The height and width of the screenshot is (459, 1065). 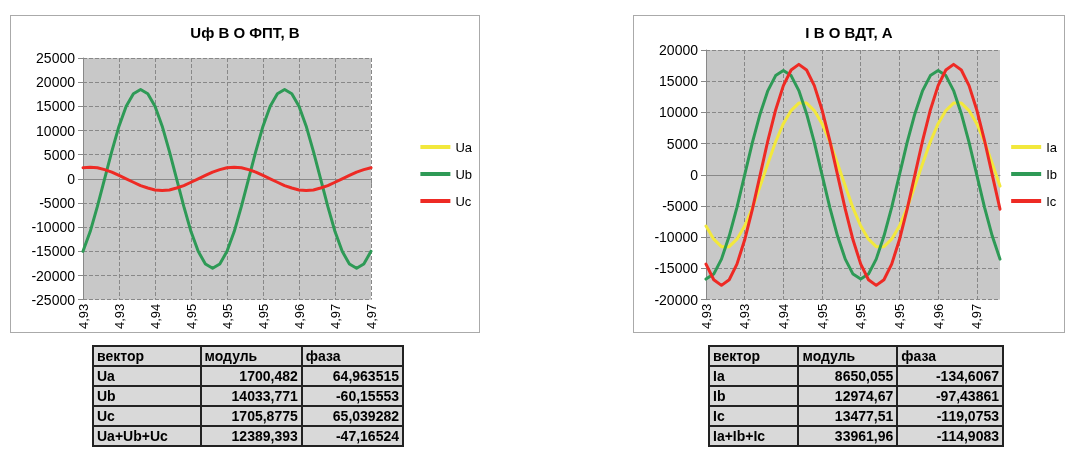 I want to click on category-label: Ub, so click(x=106, y=396).